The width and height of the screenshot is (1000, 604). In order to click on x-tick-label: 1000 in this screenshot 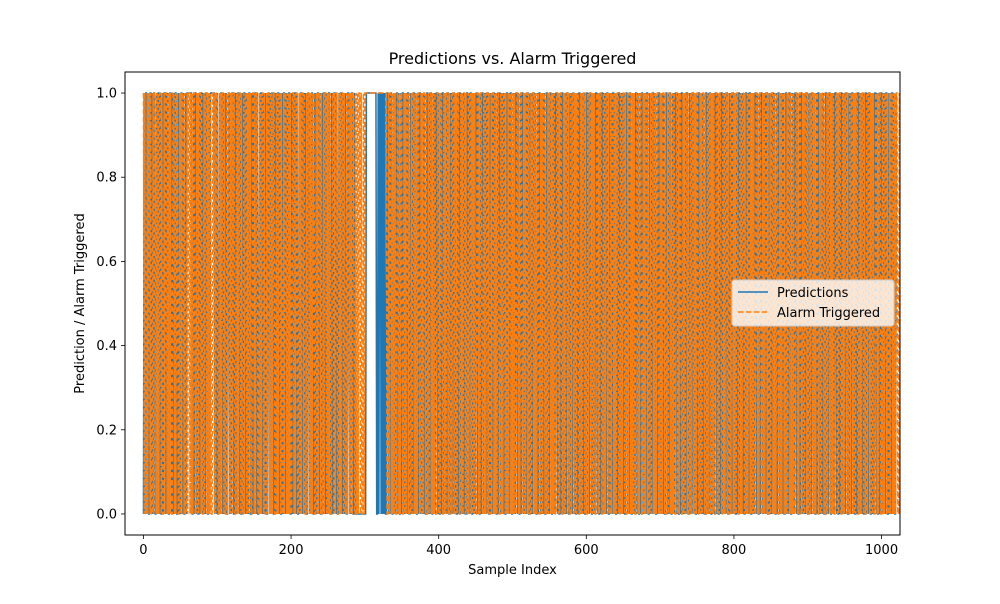, I will do `click(881, 550)`.